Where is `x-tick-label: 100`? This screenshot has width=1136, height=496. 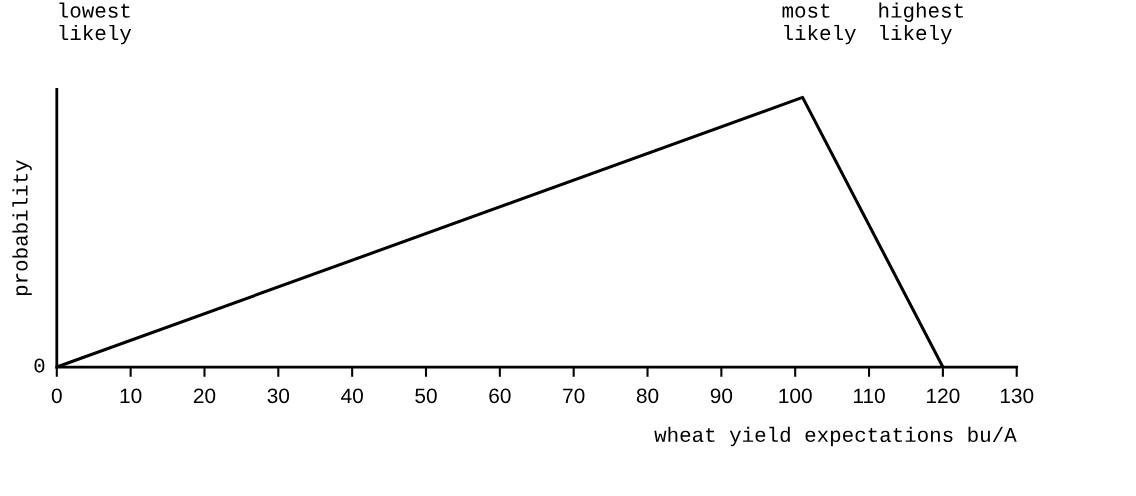
x-tick-label: 100 is located at coordinates (795, 396).